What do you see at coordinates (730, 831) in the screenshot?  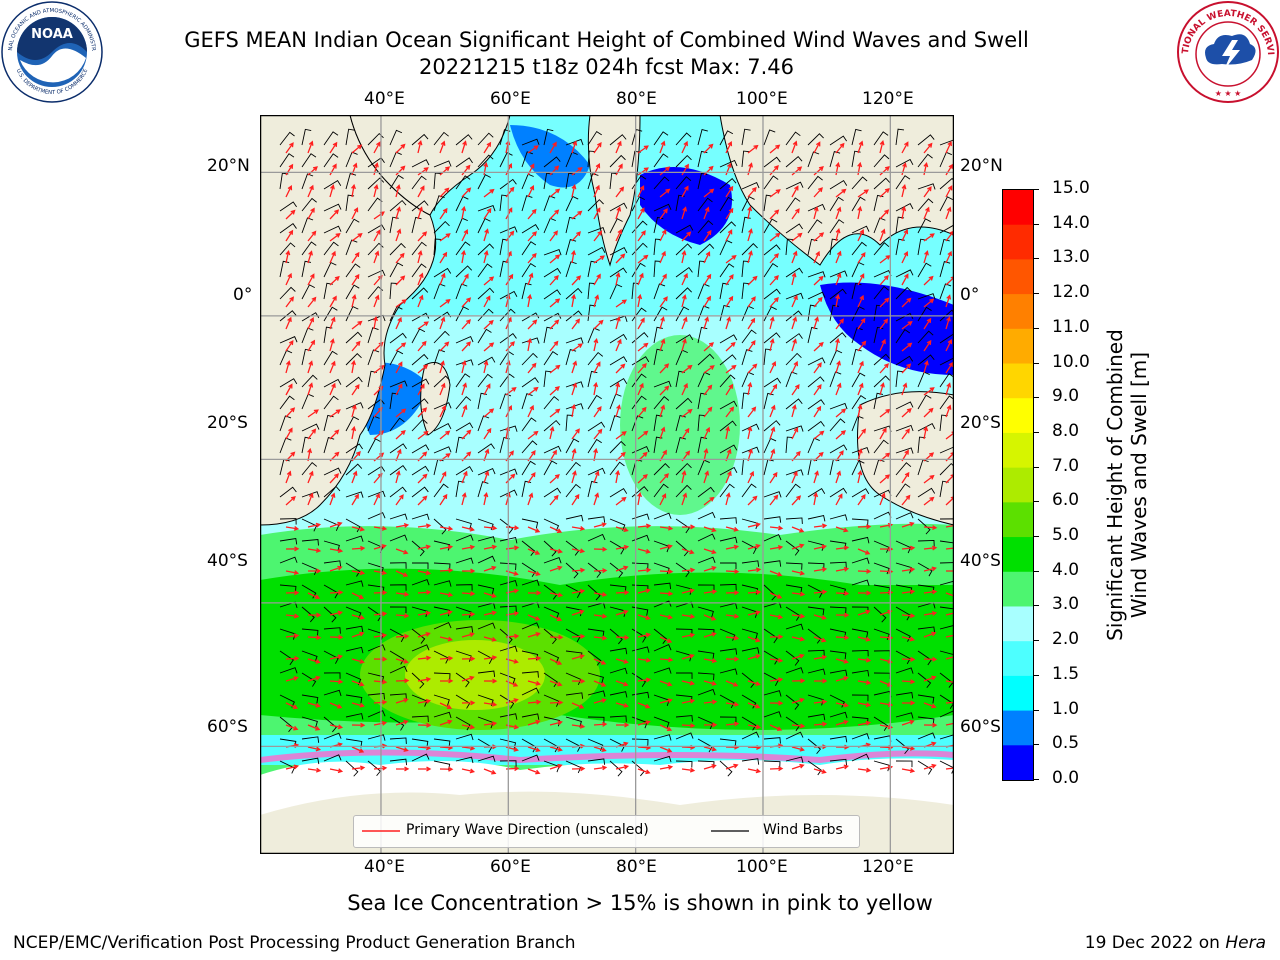 I see `legend-wind-swatch` at bounding box center [730, 831].